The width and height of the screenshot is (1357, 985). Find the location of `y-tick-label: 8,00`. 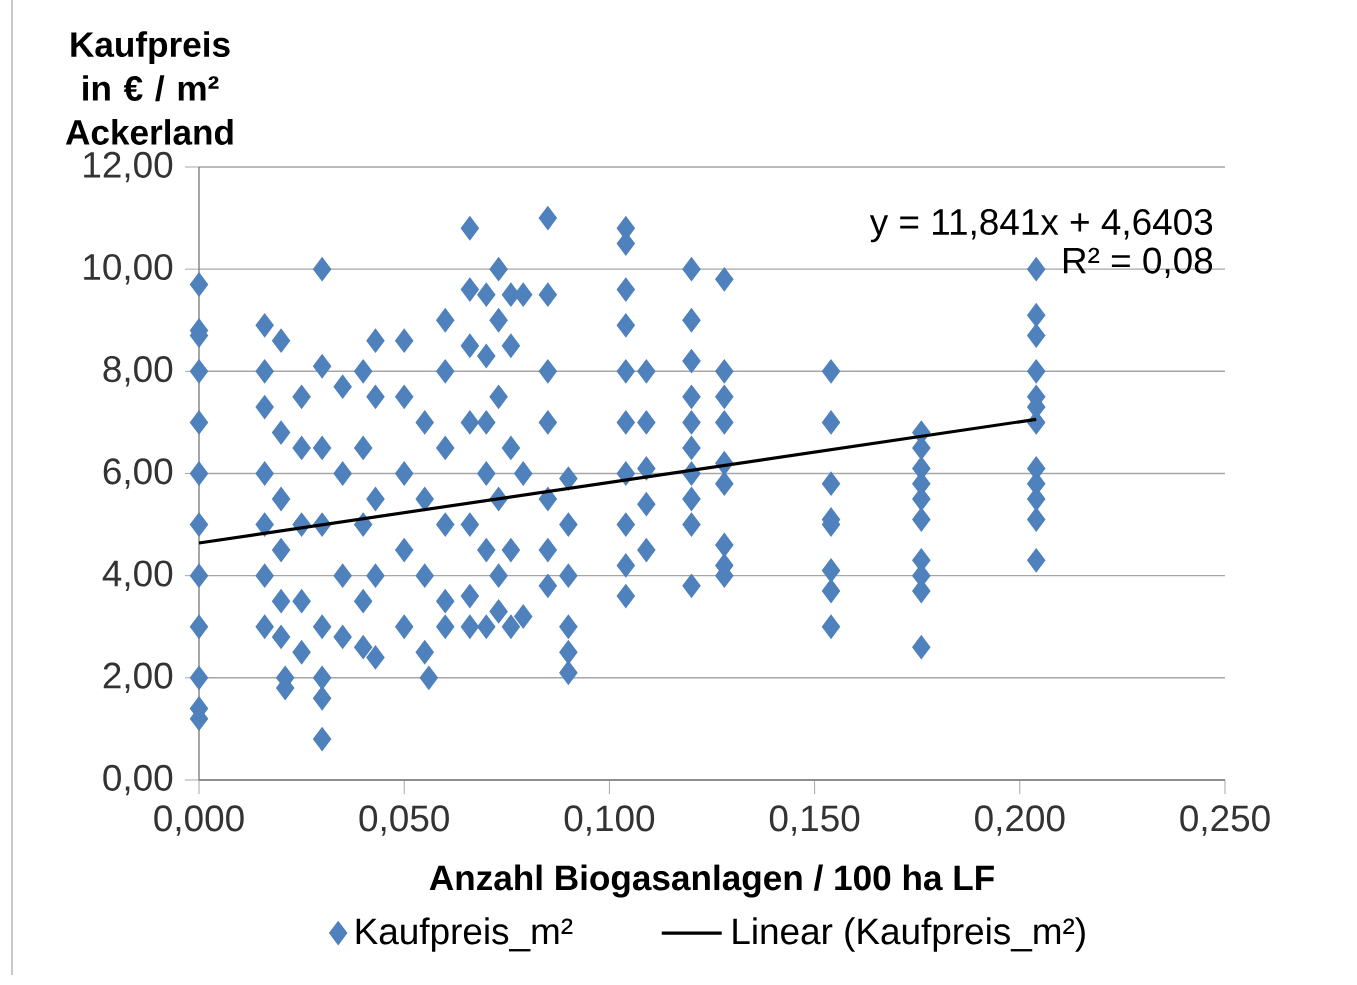

y-tick-label: 8,00 is located at coordinates (138, 371).